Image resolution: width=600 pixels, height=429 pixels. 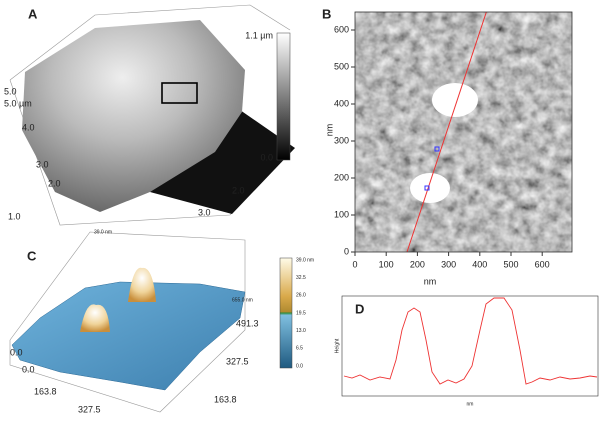 What do you see at coordinates (222, 162) in the screenshot?
I see `base` at bounding box center [222, 162].